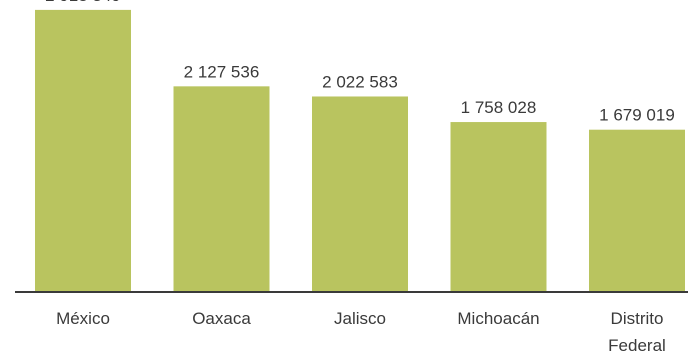  What do you see at coordinates (499, 107) in the screenshot?
I see `value-label-3: 1 758 028` at bounding box center [499, 107].